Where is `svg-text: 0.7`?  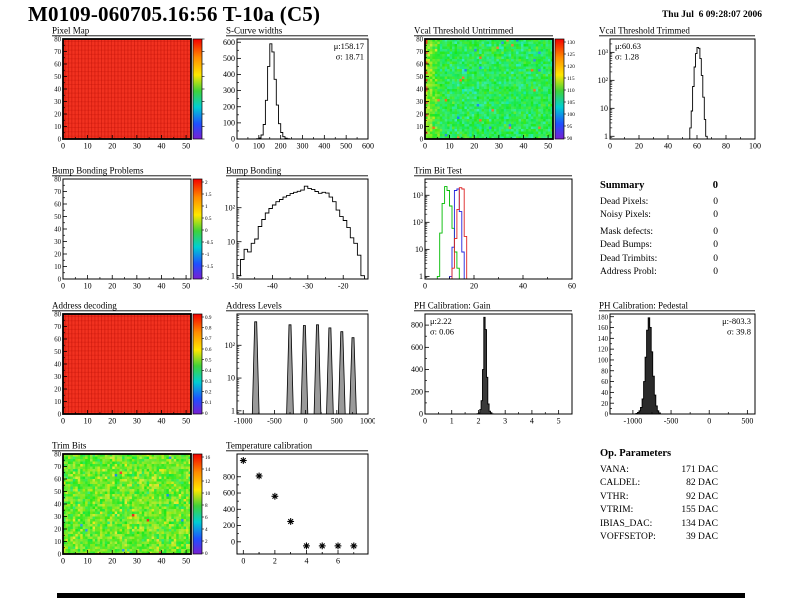 svg-text: 0.7 is located at coordinates (208, 339).